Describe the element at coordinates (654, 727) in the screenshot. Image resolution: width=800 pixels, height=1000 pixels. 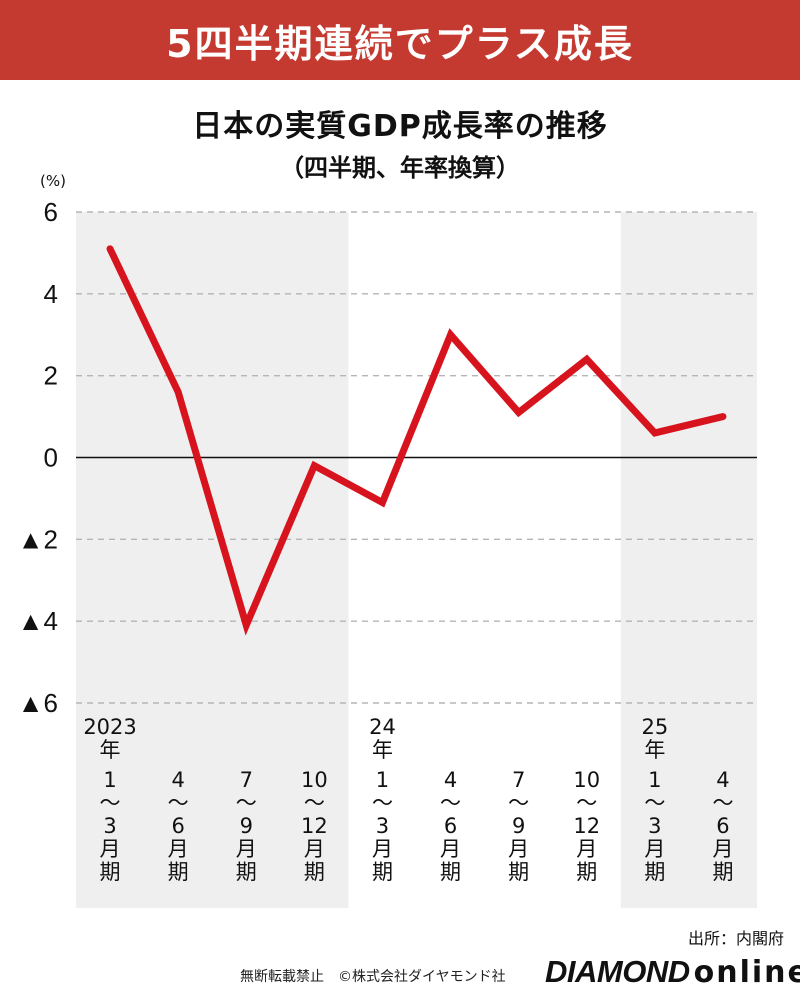
I see `x-year-label: 25` at that location.